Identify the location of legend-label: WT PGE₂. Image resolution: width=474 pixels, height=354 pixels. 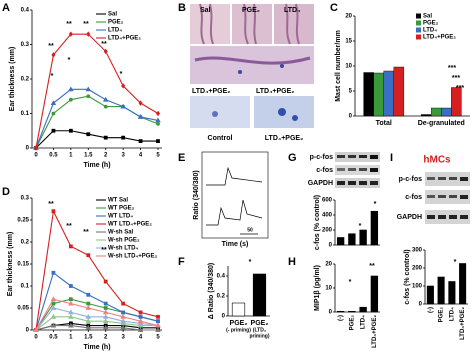
(121, 209).